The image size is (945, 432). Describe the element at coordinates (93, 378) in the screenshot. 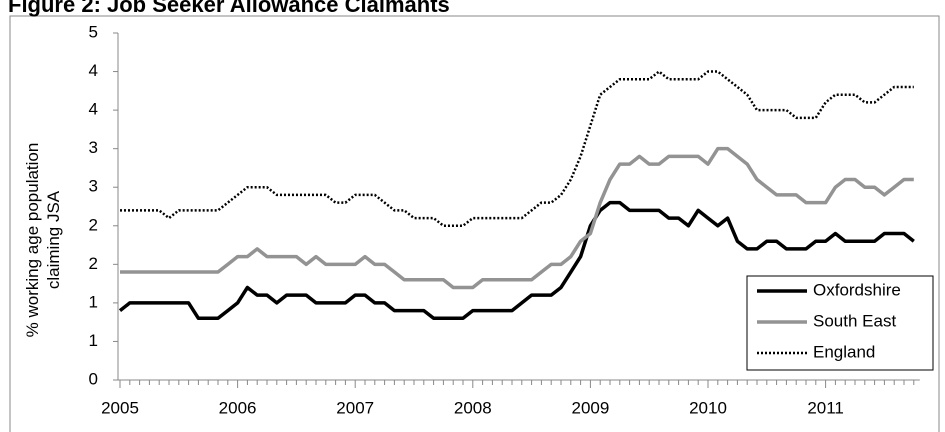

I see `y-tick-label: 0` at that location.